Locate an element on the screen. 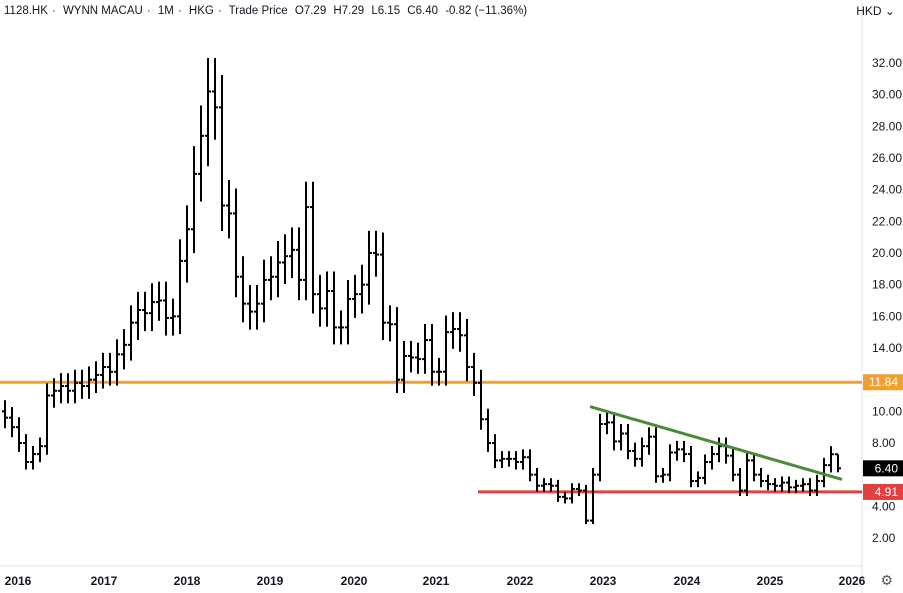  price-tick-label: 28.00 is located at coordinates (887, 126).